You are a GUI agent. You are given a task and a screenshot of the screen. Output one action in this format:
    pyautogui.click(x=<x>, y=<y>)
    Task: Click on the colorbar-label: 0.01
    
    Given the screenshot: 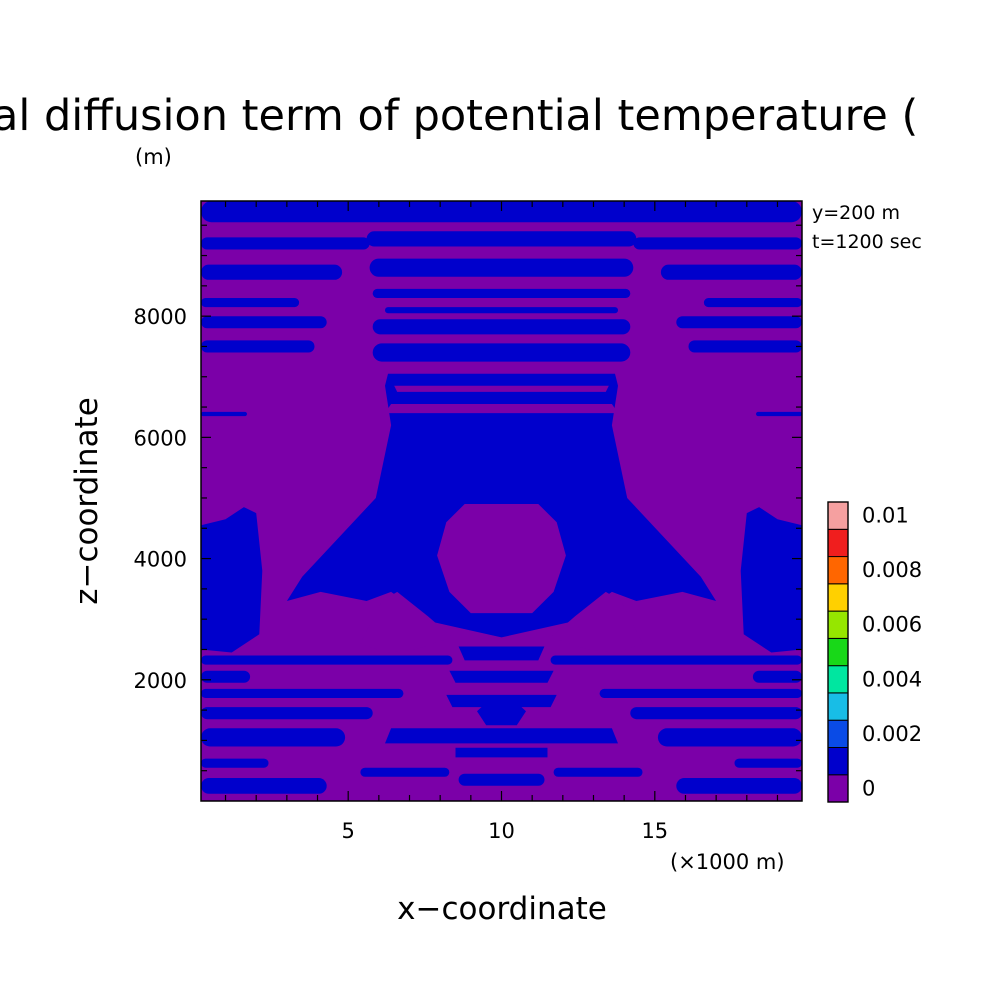 What is the action you would take?
    pyautogui.click(x=885, y=516)
    